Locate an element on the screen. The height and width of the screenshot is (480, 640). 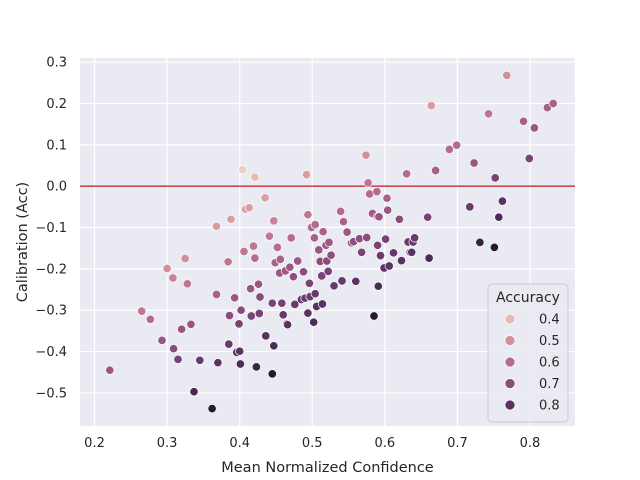
x-tick-label: 0.7 is located at coordinates (457, 443).